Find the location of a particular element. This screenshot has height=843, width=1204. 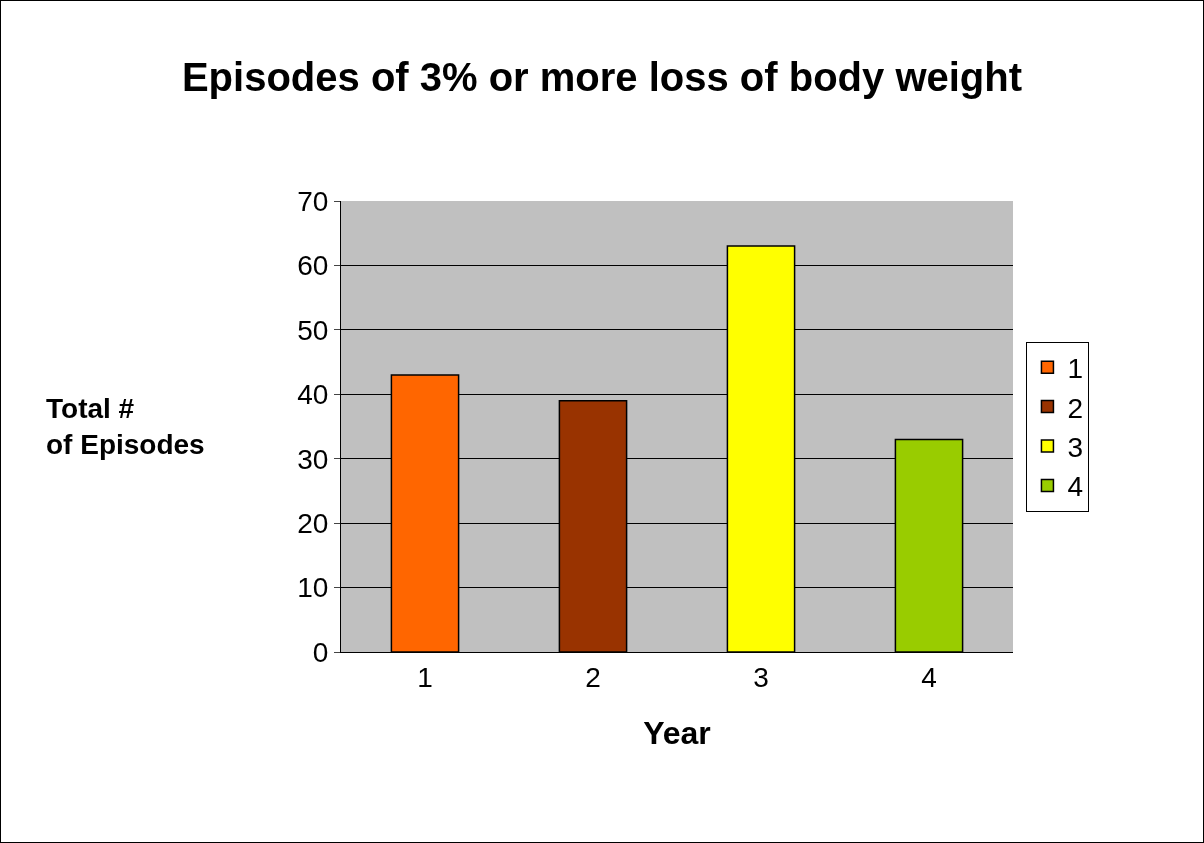

y-tick-label: 50 is located at coordinates (313, 330).